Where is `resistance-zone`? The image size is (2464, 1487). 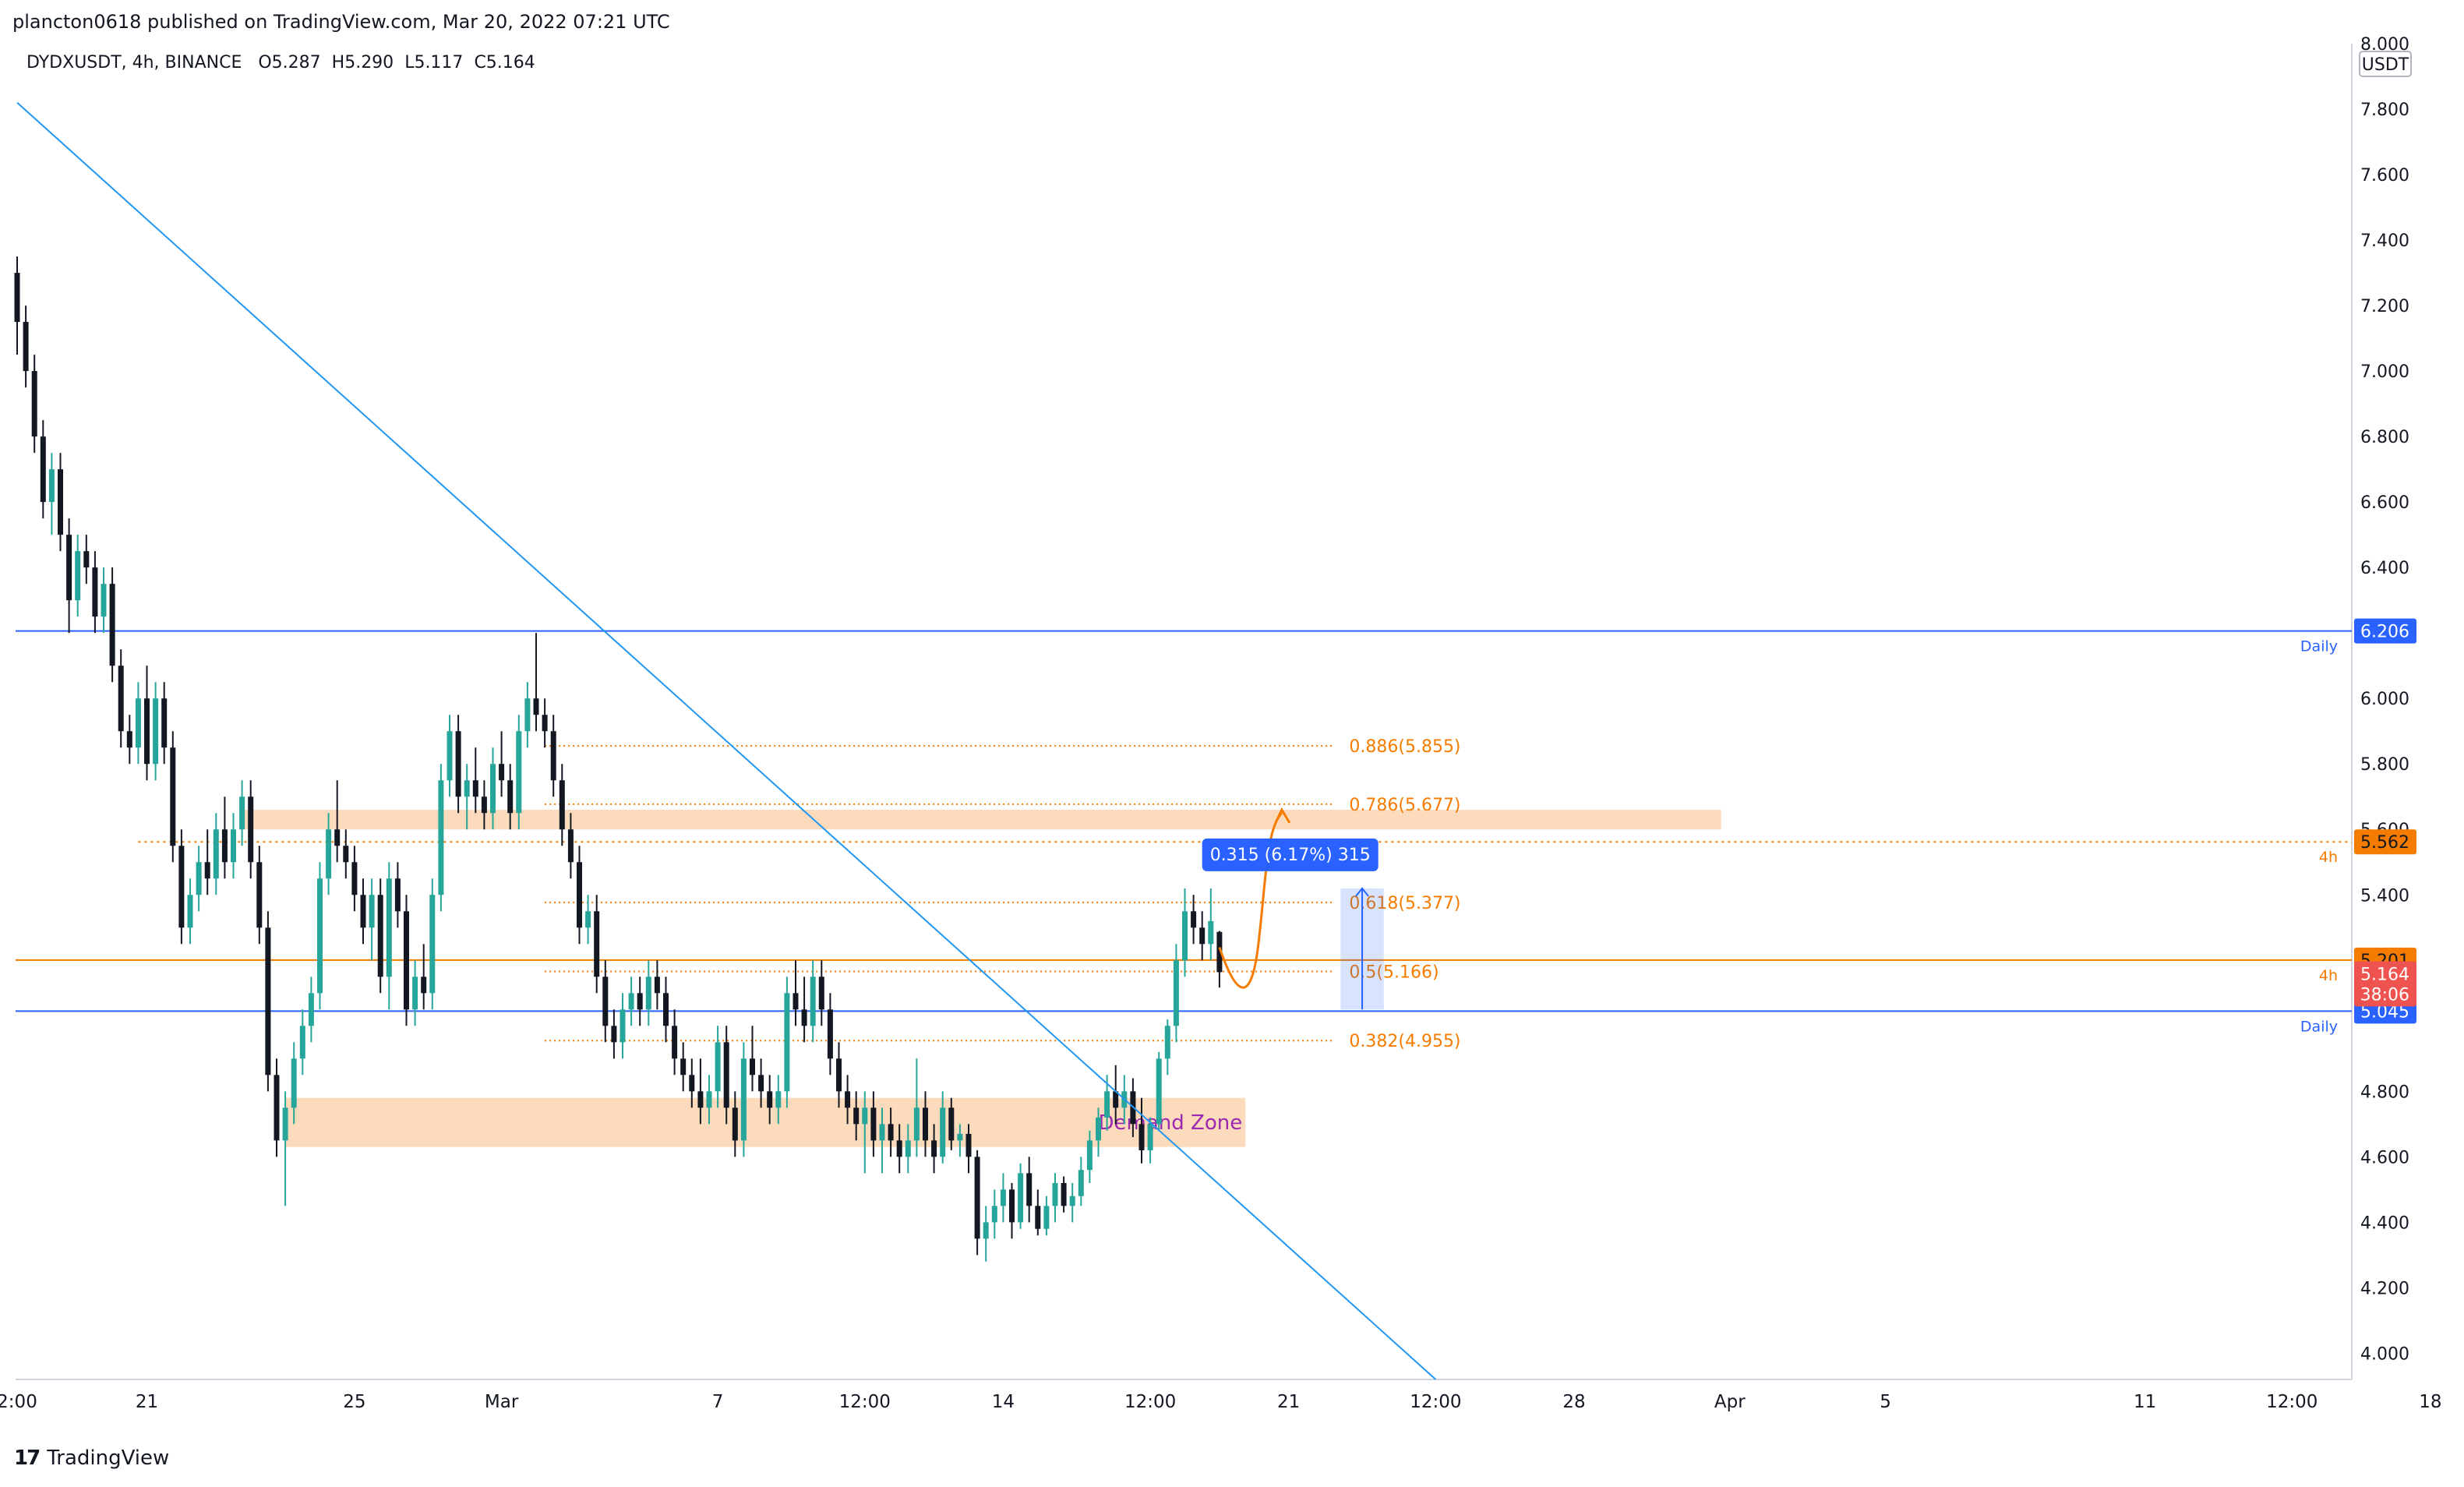
resistance-zone is located at coordinates (982, 820).